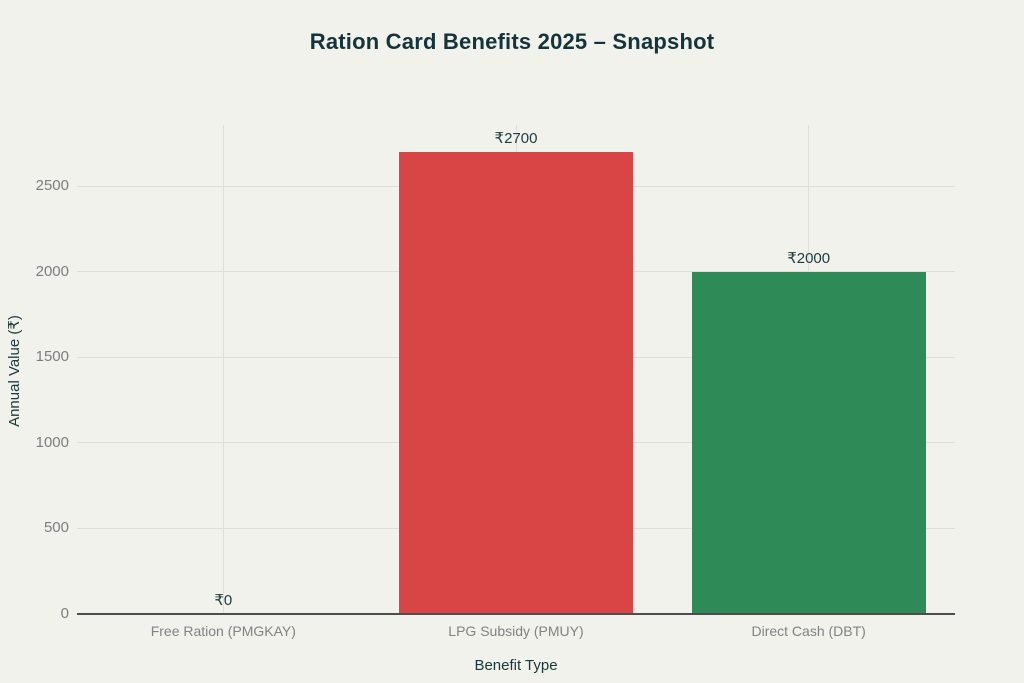 The width and height of the screenshot is (1024, 683). What do you see at coordinates (512, 41) in the screenshot?
I see `chart-title: Ration Card Benefits 2025 – Snapshot` at bounding box center [512, 41].